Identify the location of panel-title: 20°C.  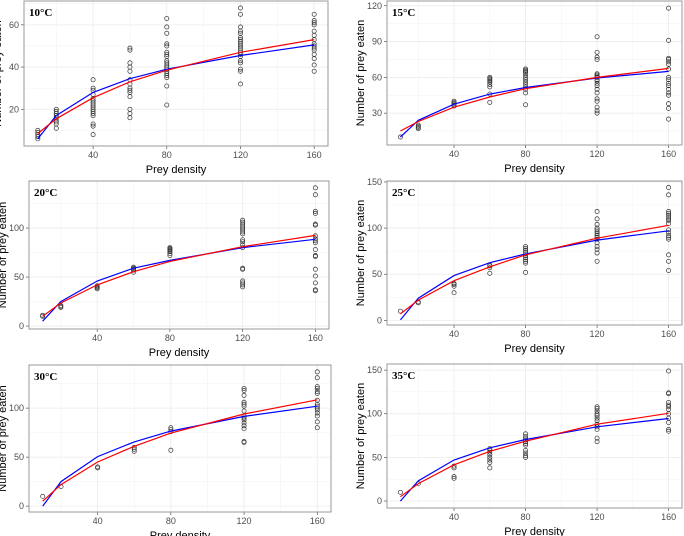
(45, 193).